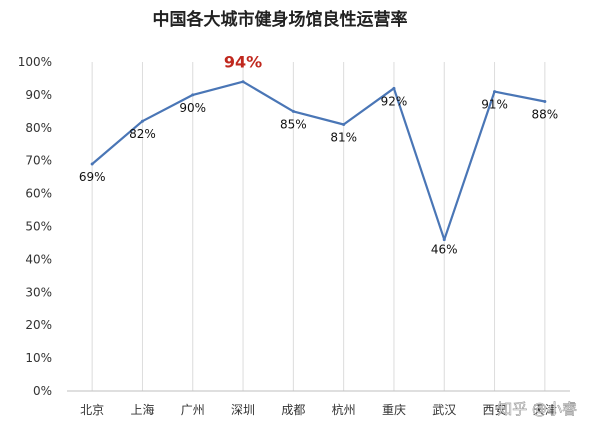 Image resolution: width=600 pixels, height=428 pixels. I want to click on data-label: 81%, so click(343, 138).